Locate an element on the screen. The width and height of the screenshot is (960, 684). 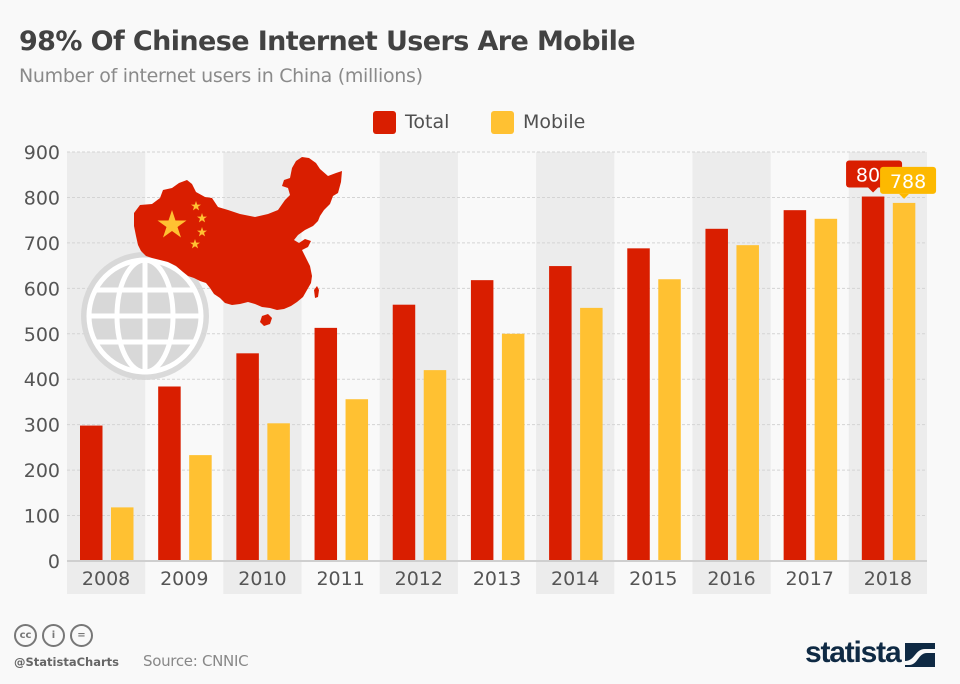
y-tick-label: 800 is located at coordinates (42, 198).